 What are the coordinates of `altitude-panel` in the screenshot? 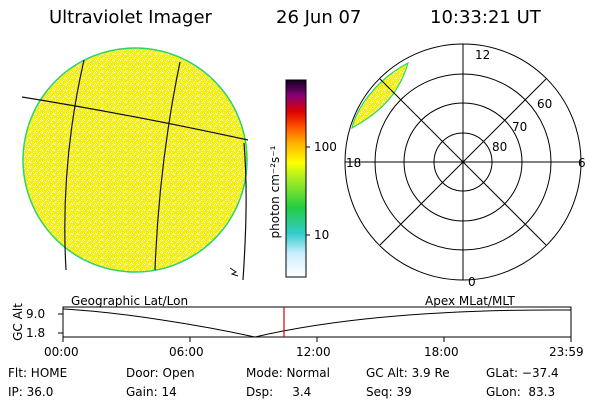 It's located at (315, 324).